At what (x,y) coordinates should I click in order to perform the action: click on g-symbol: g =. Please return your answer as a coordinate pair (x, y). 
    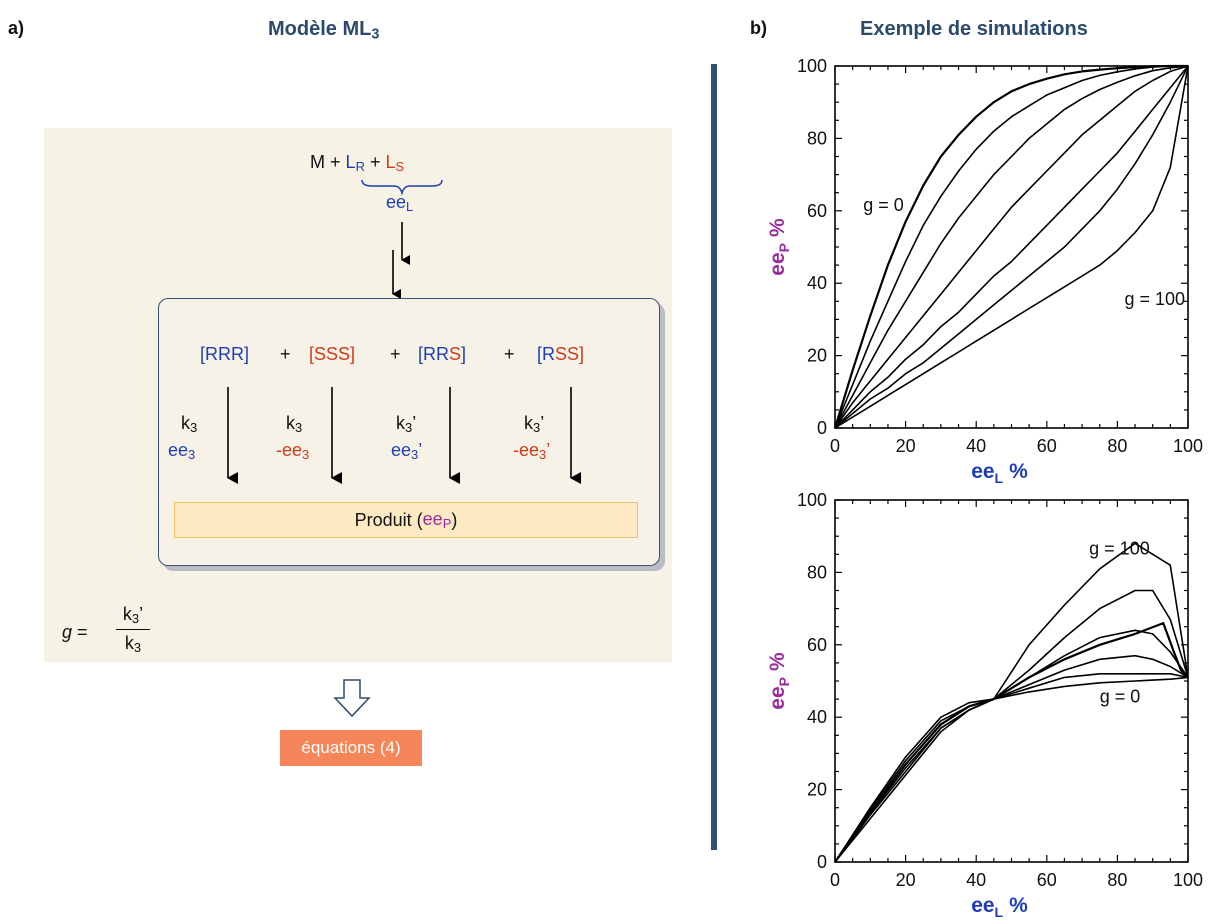
    Looking at the image, I should click on (75, 632).